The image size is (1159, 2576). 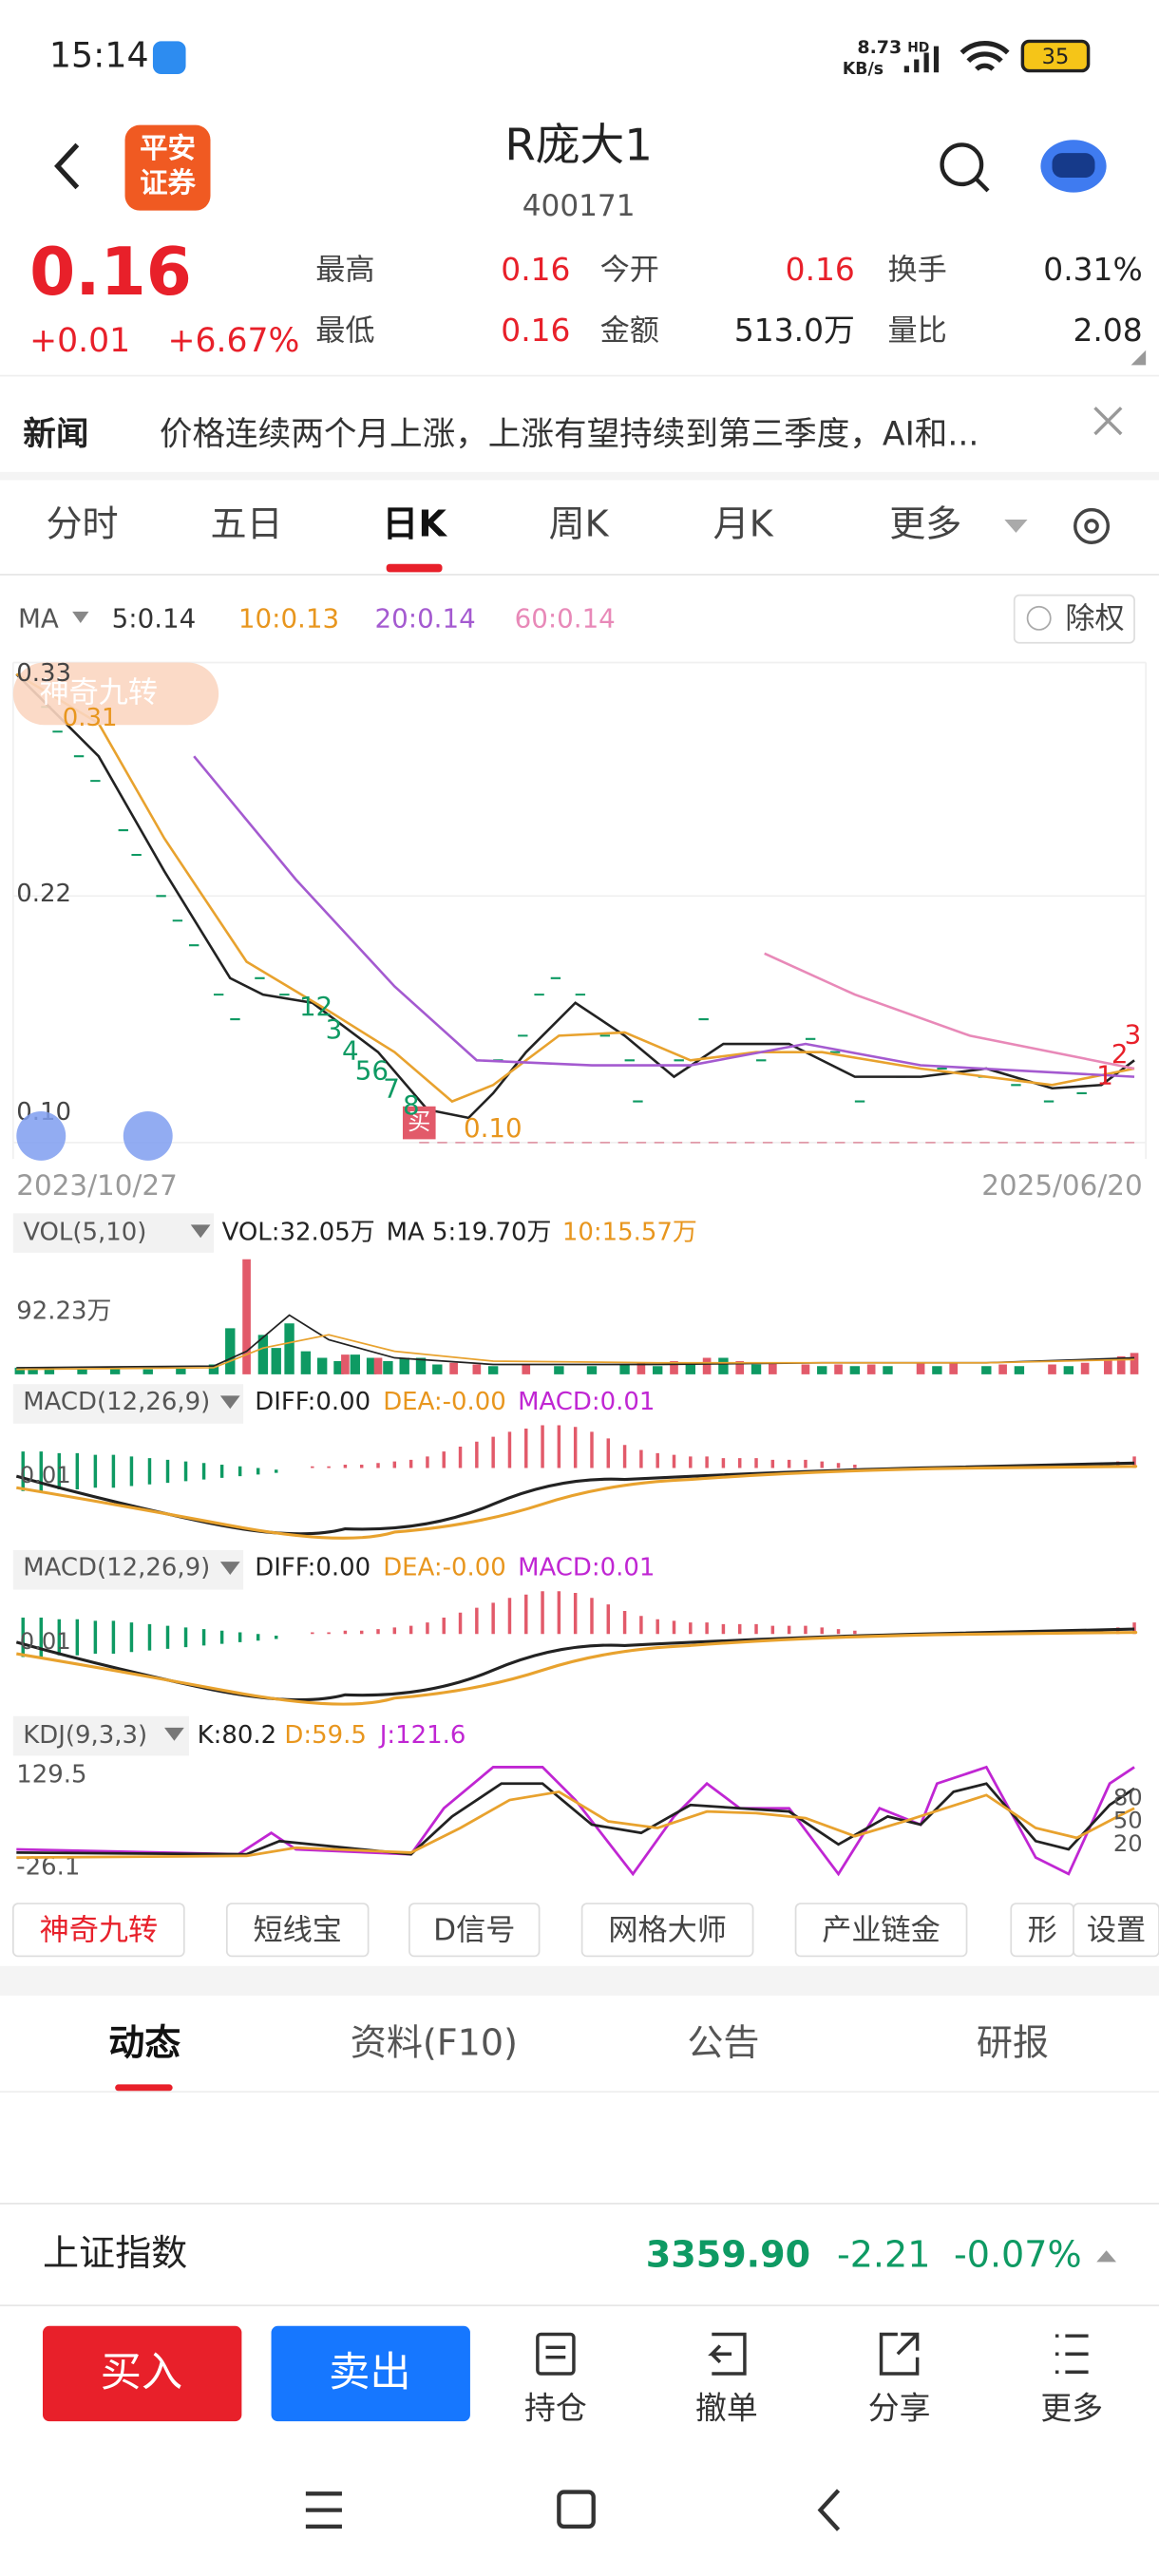 What do you see at coordinates (370, 2373) in the screenshot?
I see `sell-button` at bounding box center [370, 2373].